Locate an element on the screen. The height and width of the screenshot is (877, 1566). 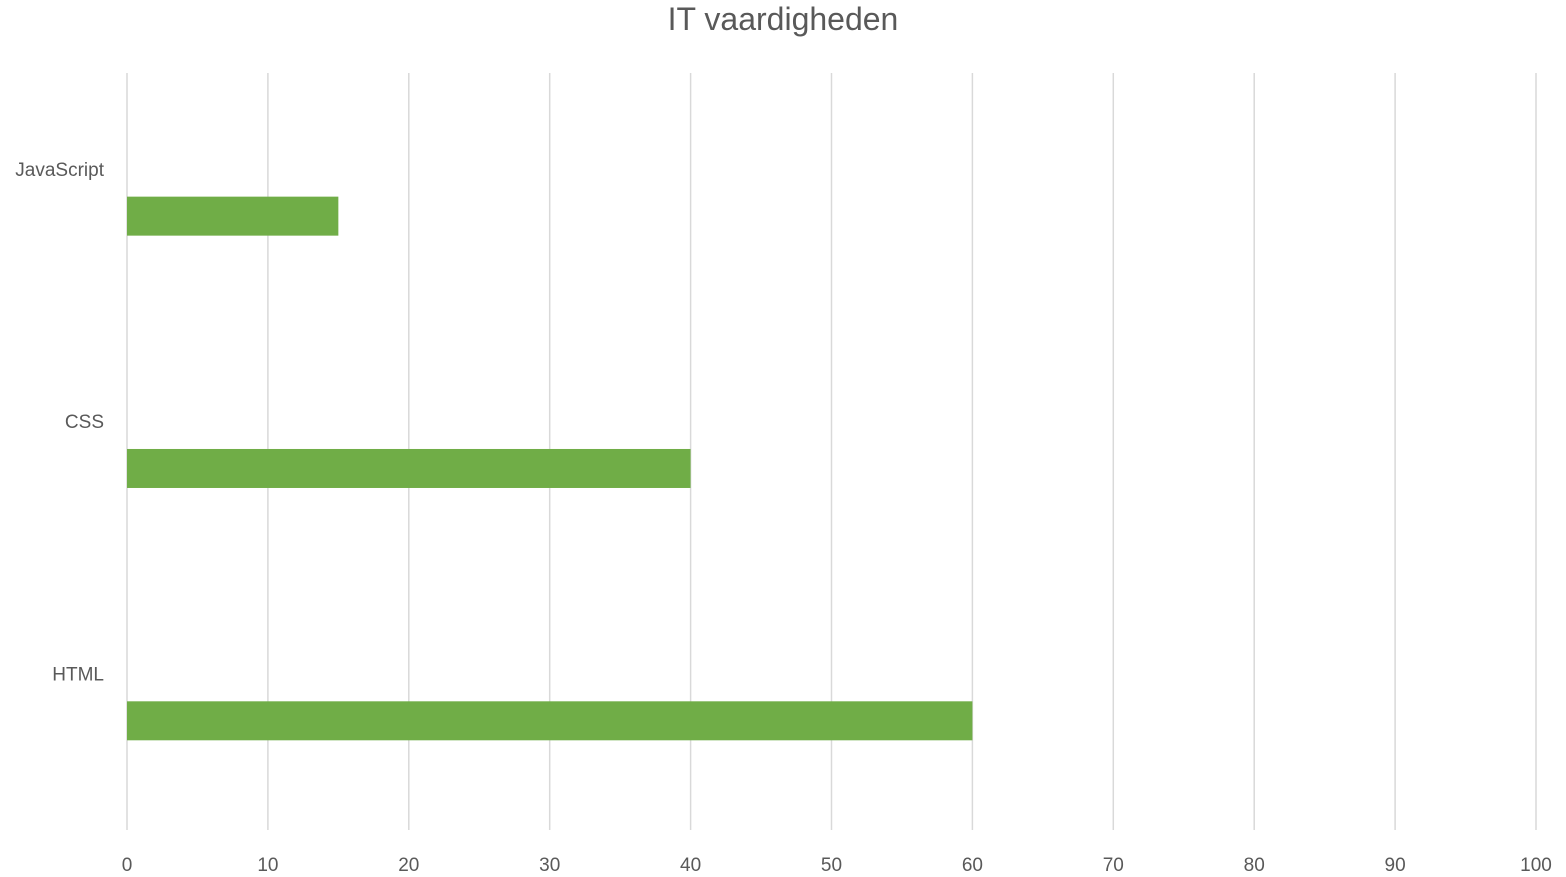
category-label-html: HTML is located at coordinates (78, 675).